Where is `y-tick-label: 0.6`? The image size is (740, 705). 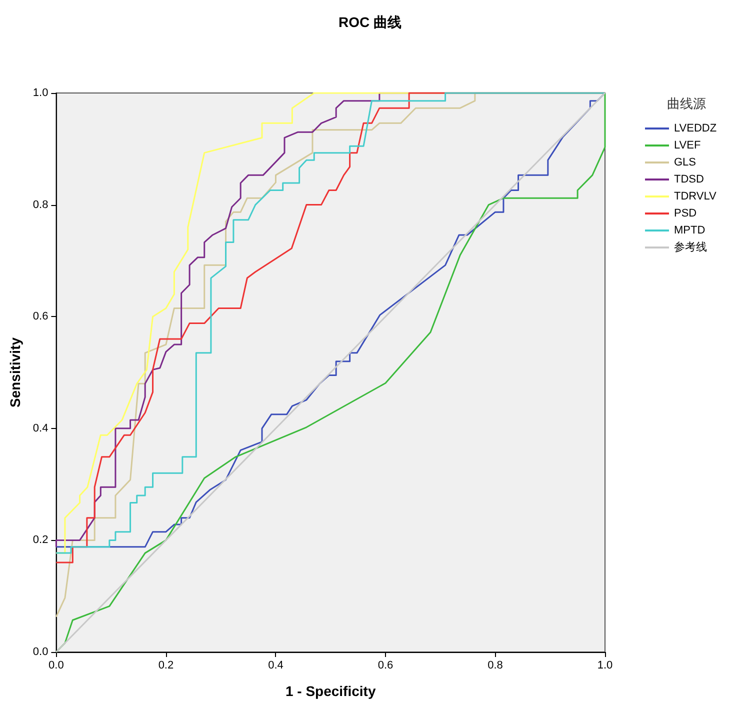 y-tick-label: 0.6 is located at coordinates (40, 316).